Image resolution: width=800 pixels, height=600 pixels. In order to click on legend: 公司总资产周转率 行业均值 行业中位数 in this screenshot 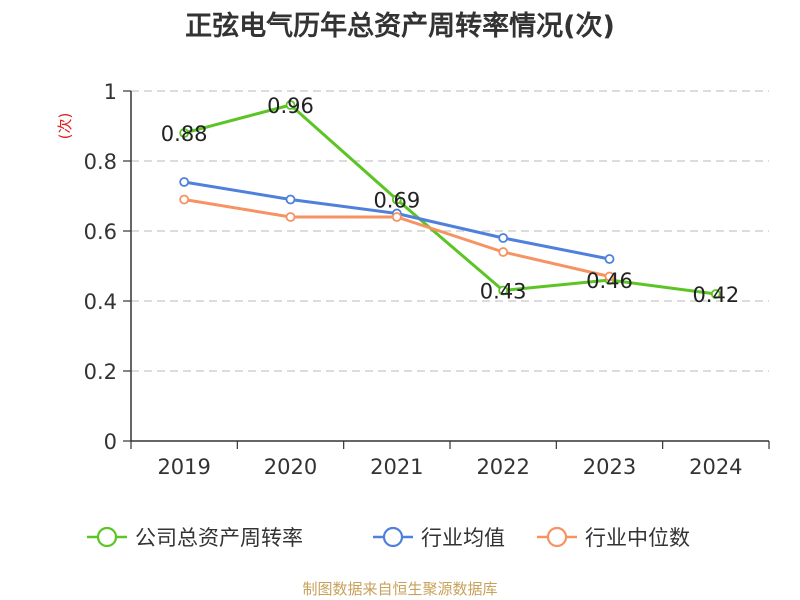, I will do `click(388, 538)`.